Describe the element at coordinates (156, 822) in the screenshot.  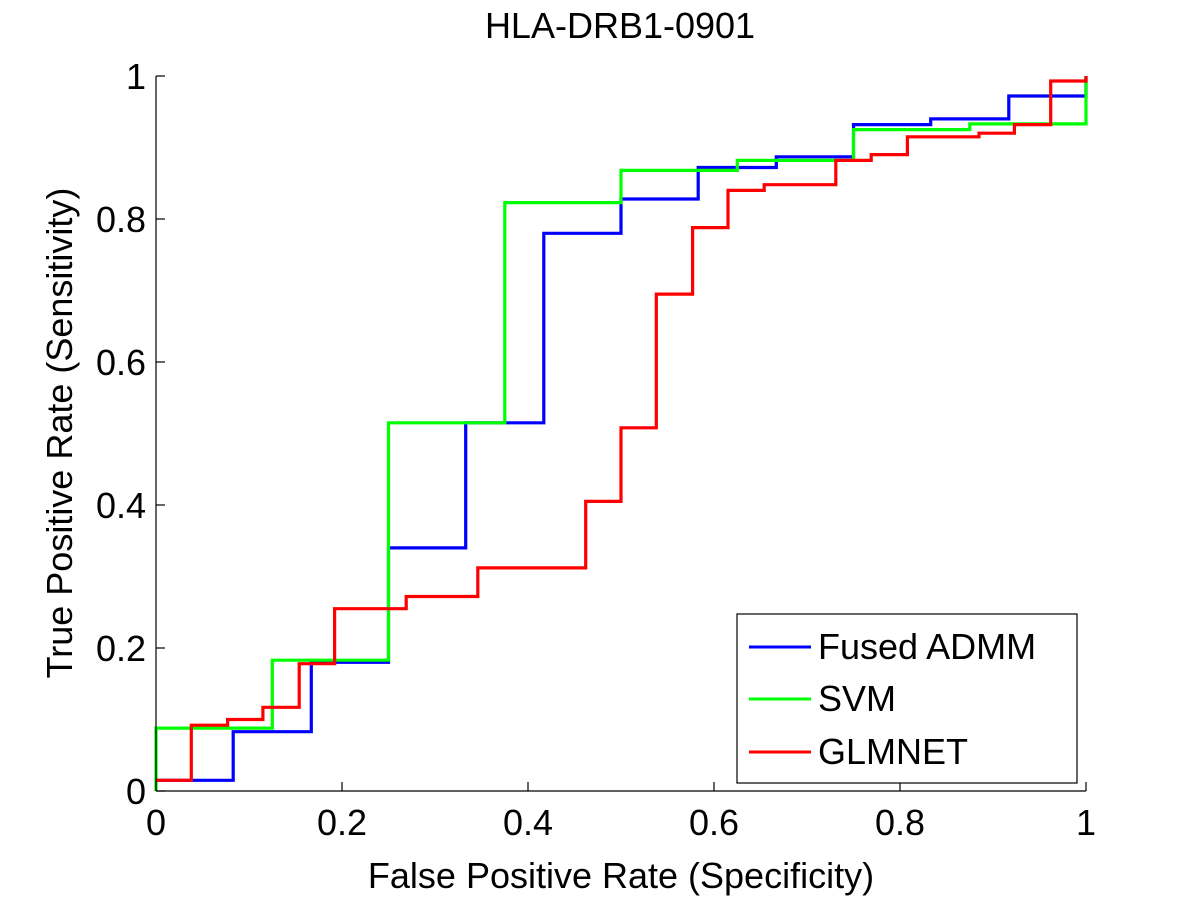
I see `x-tick-label: 0` at that location.